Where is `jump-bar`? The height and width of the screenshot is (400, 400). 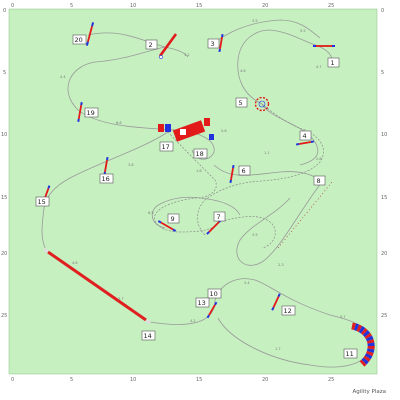 jump-bar is located at coordinates (168, 45).